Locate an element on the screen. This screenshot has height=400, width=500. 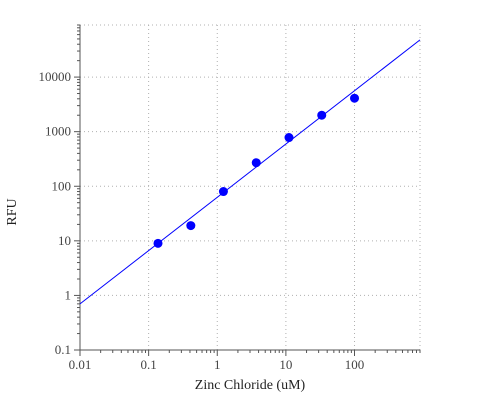
y-tick-label-3: 100 is located at coordinates (62, 185).